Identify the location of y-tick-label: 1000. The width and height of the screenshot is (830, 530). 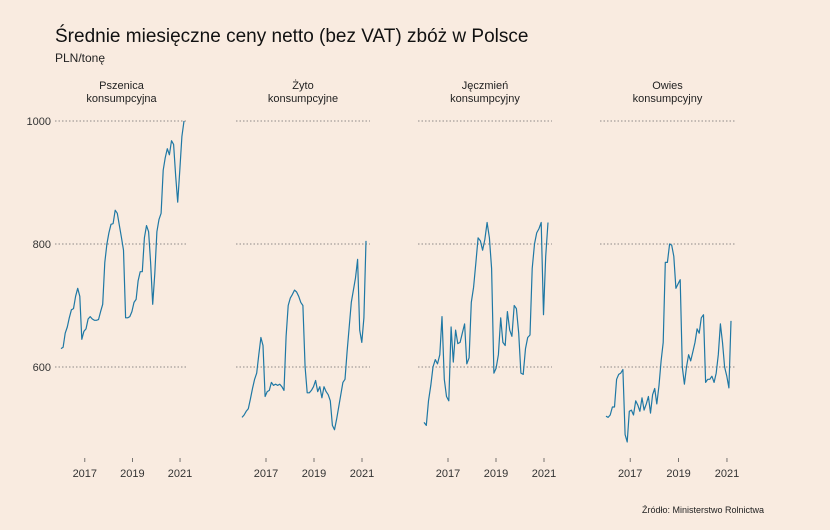
(39, 122).